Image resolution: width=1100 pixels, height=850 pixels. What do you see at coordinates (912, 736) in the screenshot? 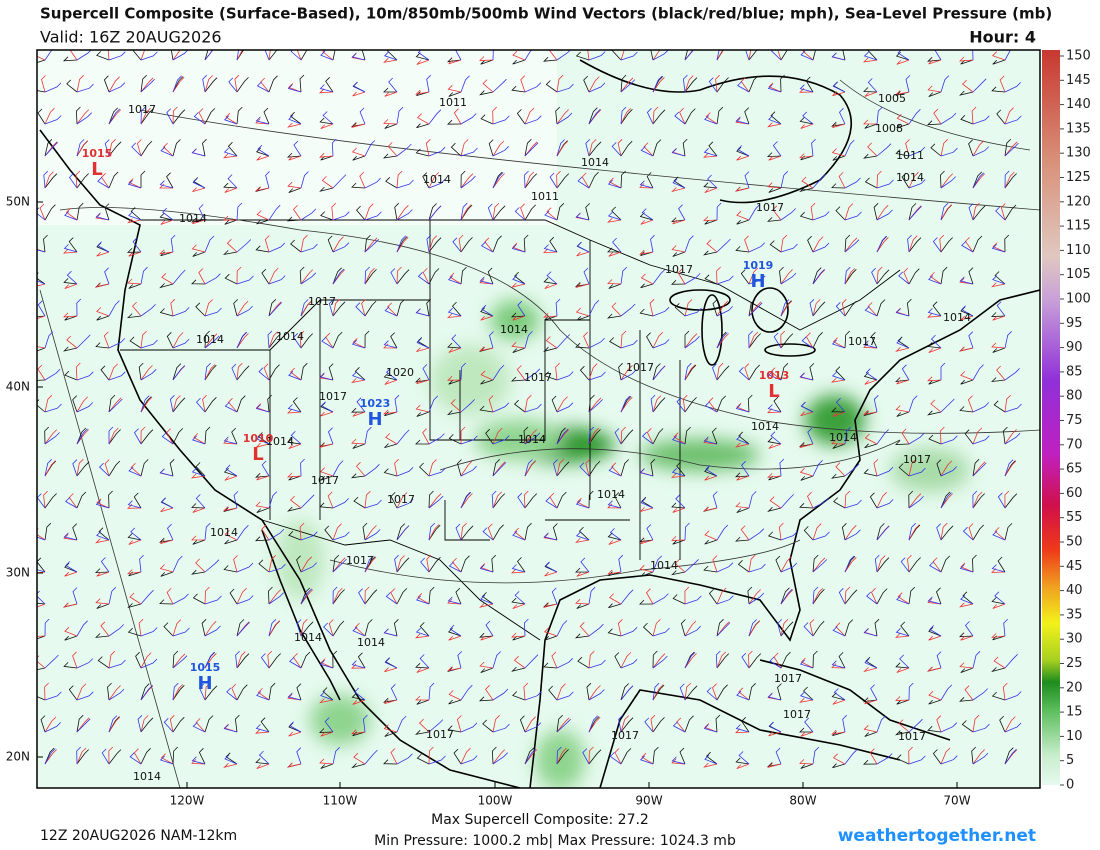
I see `isobar-label: 1017` at bounding box center [912, 736].